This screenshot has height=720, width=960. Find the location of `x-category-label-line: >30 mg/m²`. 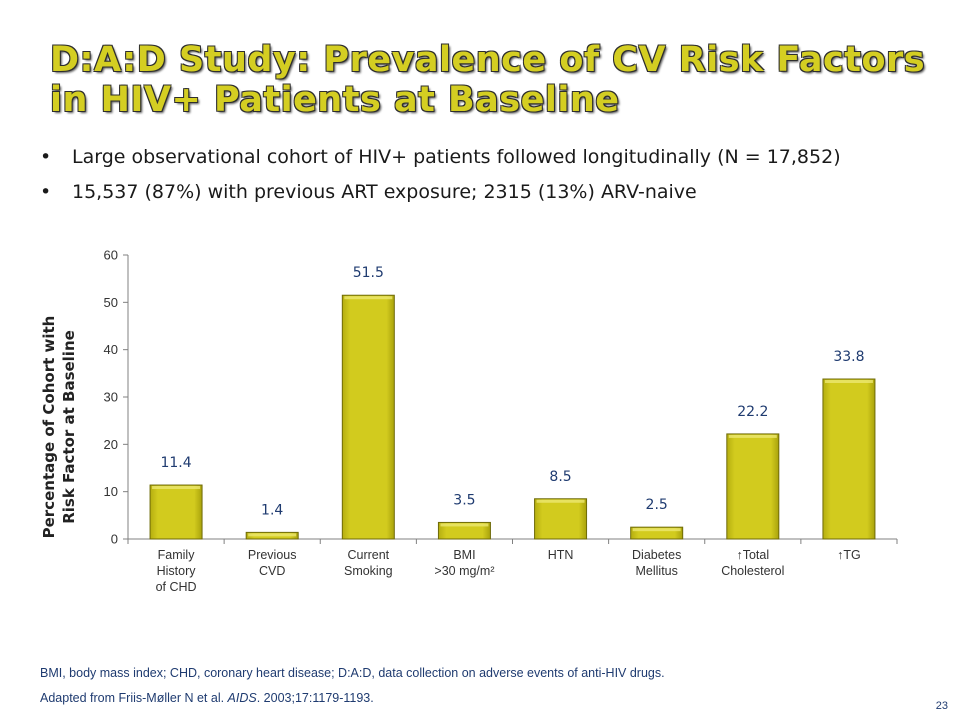

x-category-label-line: >30 mg/m² is located at coordinates (464, 571).